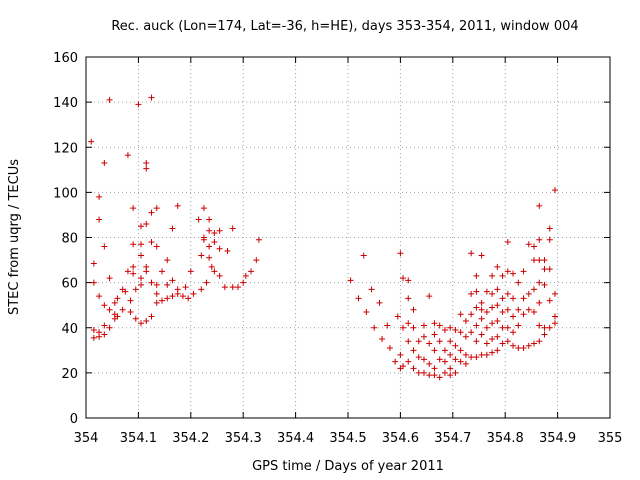 Image resolution: width=640 pixels, height=480 pixels. I want to click on x-tick-label: 354.8, so click(505, 438).